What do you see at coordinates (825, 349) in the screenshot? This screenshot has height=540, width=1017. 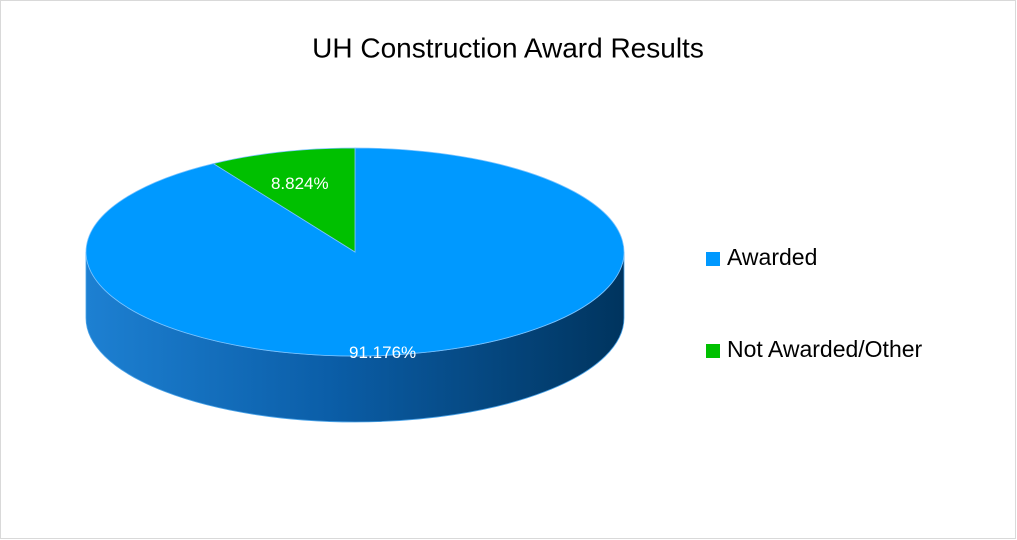 I see `legend-label: Not Awarded/Other` at bounding box center [825, 349].